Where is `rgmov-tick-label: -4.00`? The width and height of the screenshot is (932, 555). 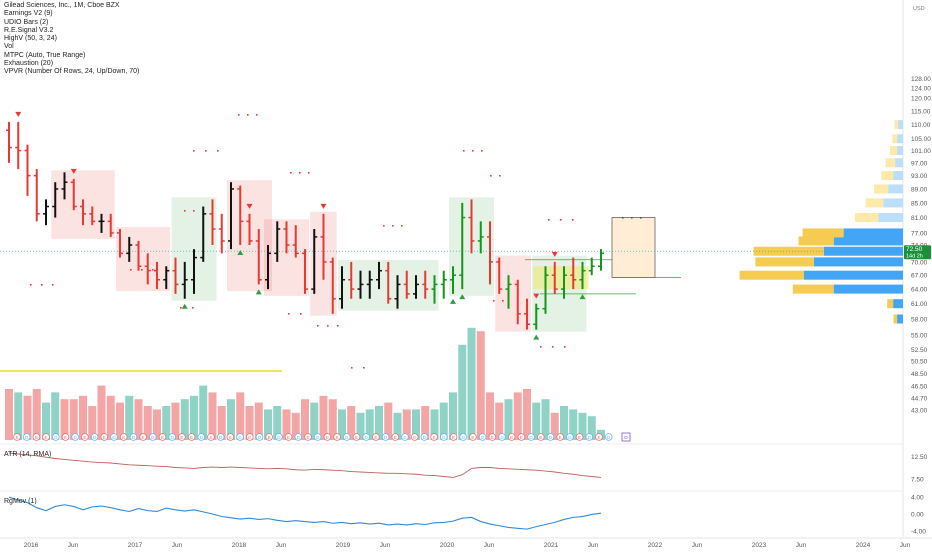
rgmov-tick-label: -4.00 is located at coordinates (918, 531).